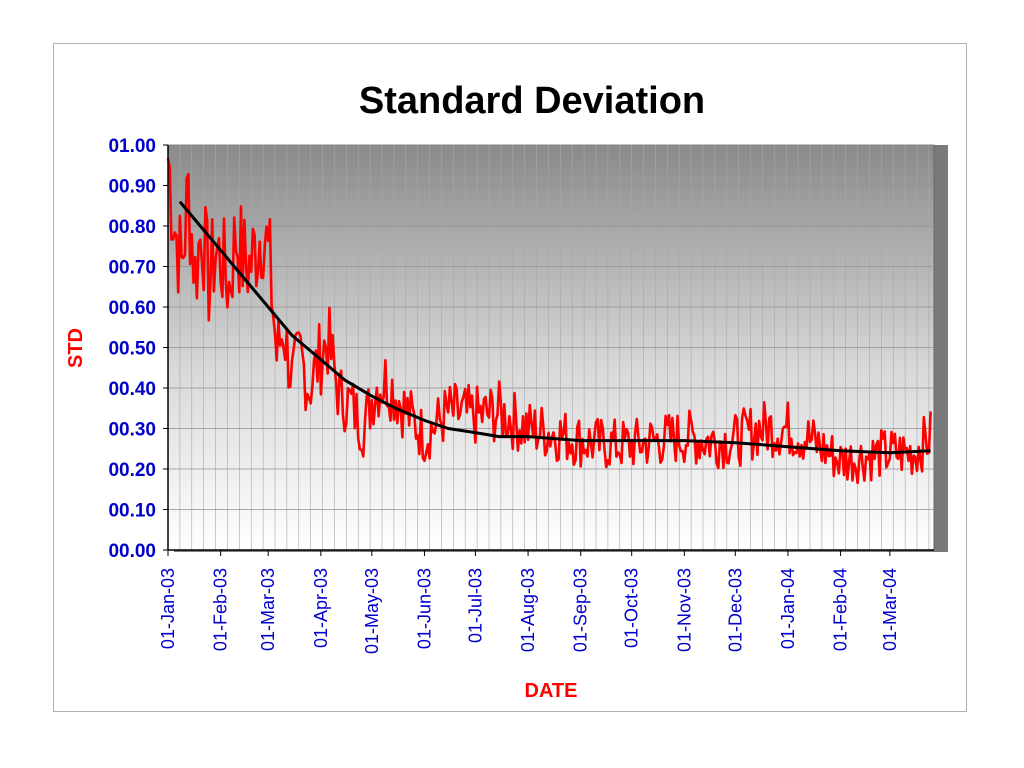  I want to click on x-tick-label: 01-Sep-03, so click(581, 610).